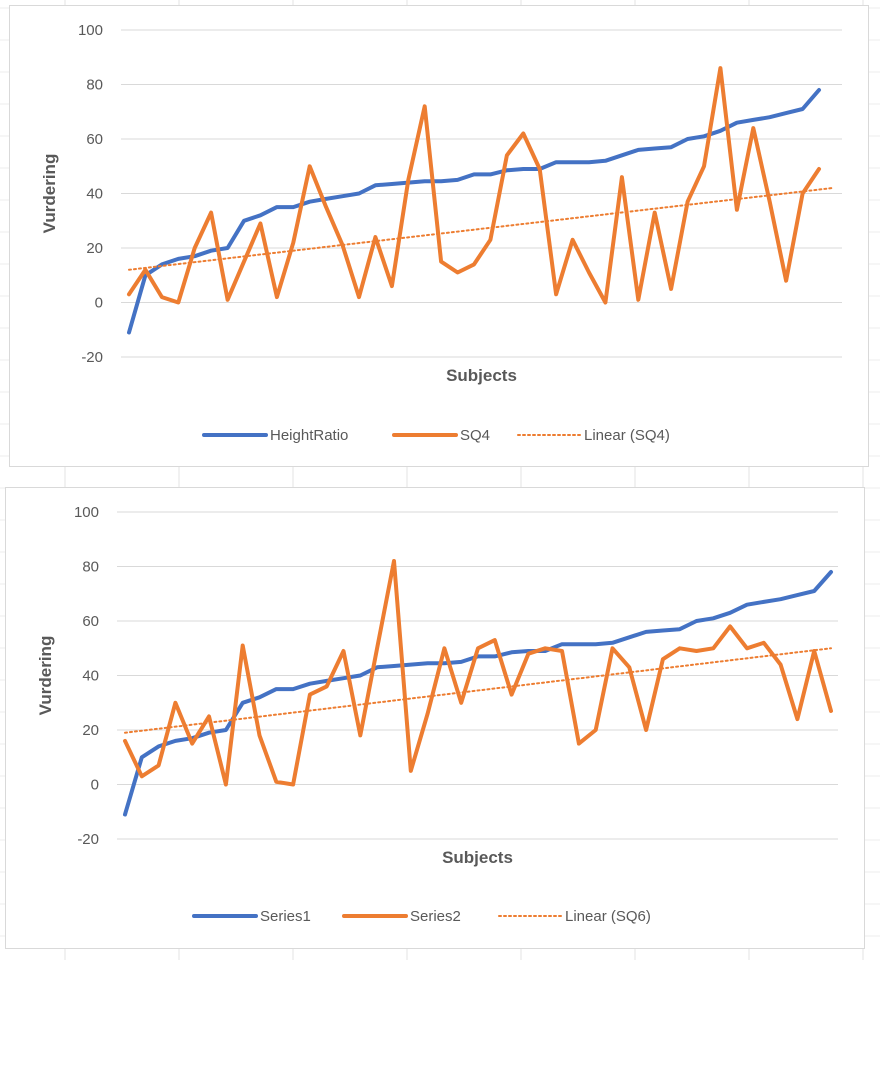 The width and height of the screenshot is (880, 1080). Describe the element at coordinates (401, 916) in the screenshot. I see `legend-item: Series2` at that location.